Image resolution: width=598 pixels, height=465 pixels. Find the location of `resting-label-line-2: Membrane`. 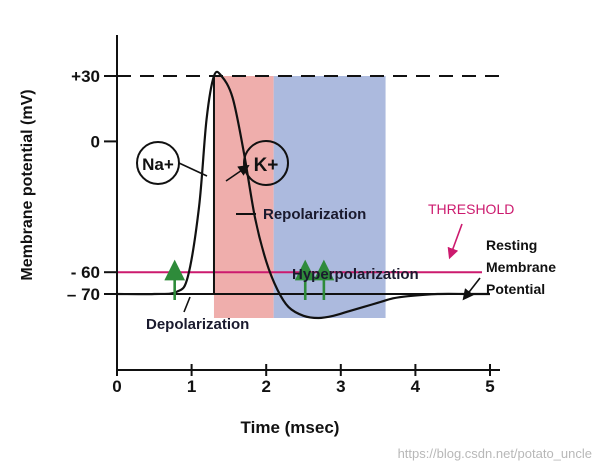

resting-label-line-2: Membrane is located at coordinates (521, 267).